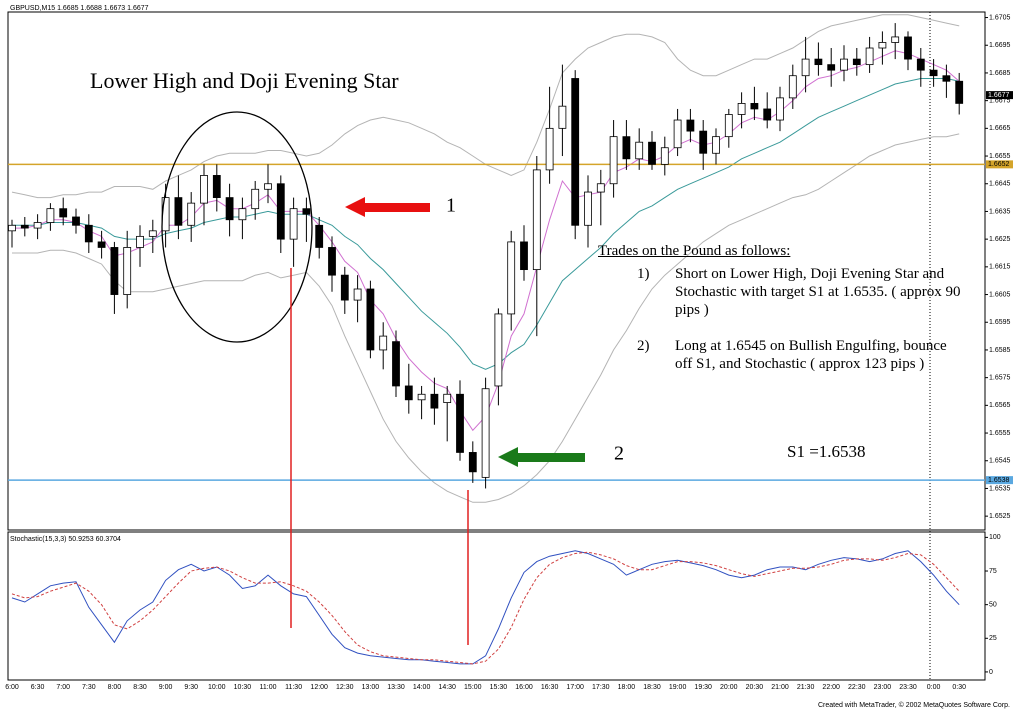 This screenshot has height=713, width=1013. I want to click on x-tick-label: 11:00, so click(268, 687).